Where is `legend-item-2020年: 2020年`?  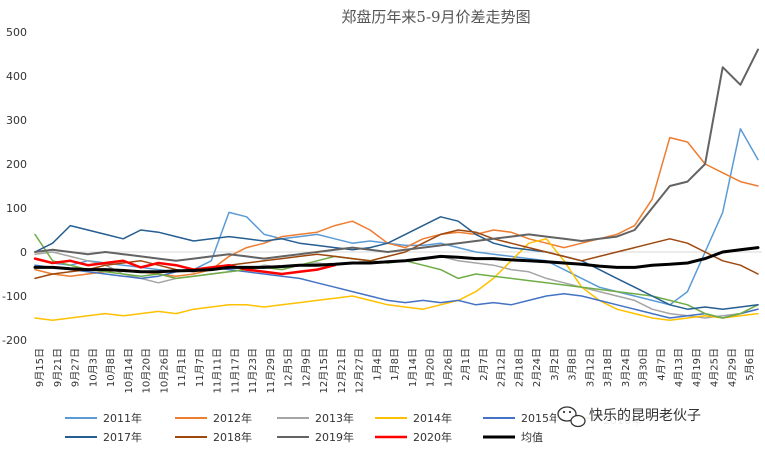
legend-item-2020年: 2020年 is located at coordinates (413, 437).